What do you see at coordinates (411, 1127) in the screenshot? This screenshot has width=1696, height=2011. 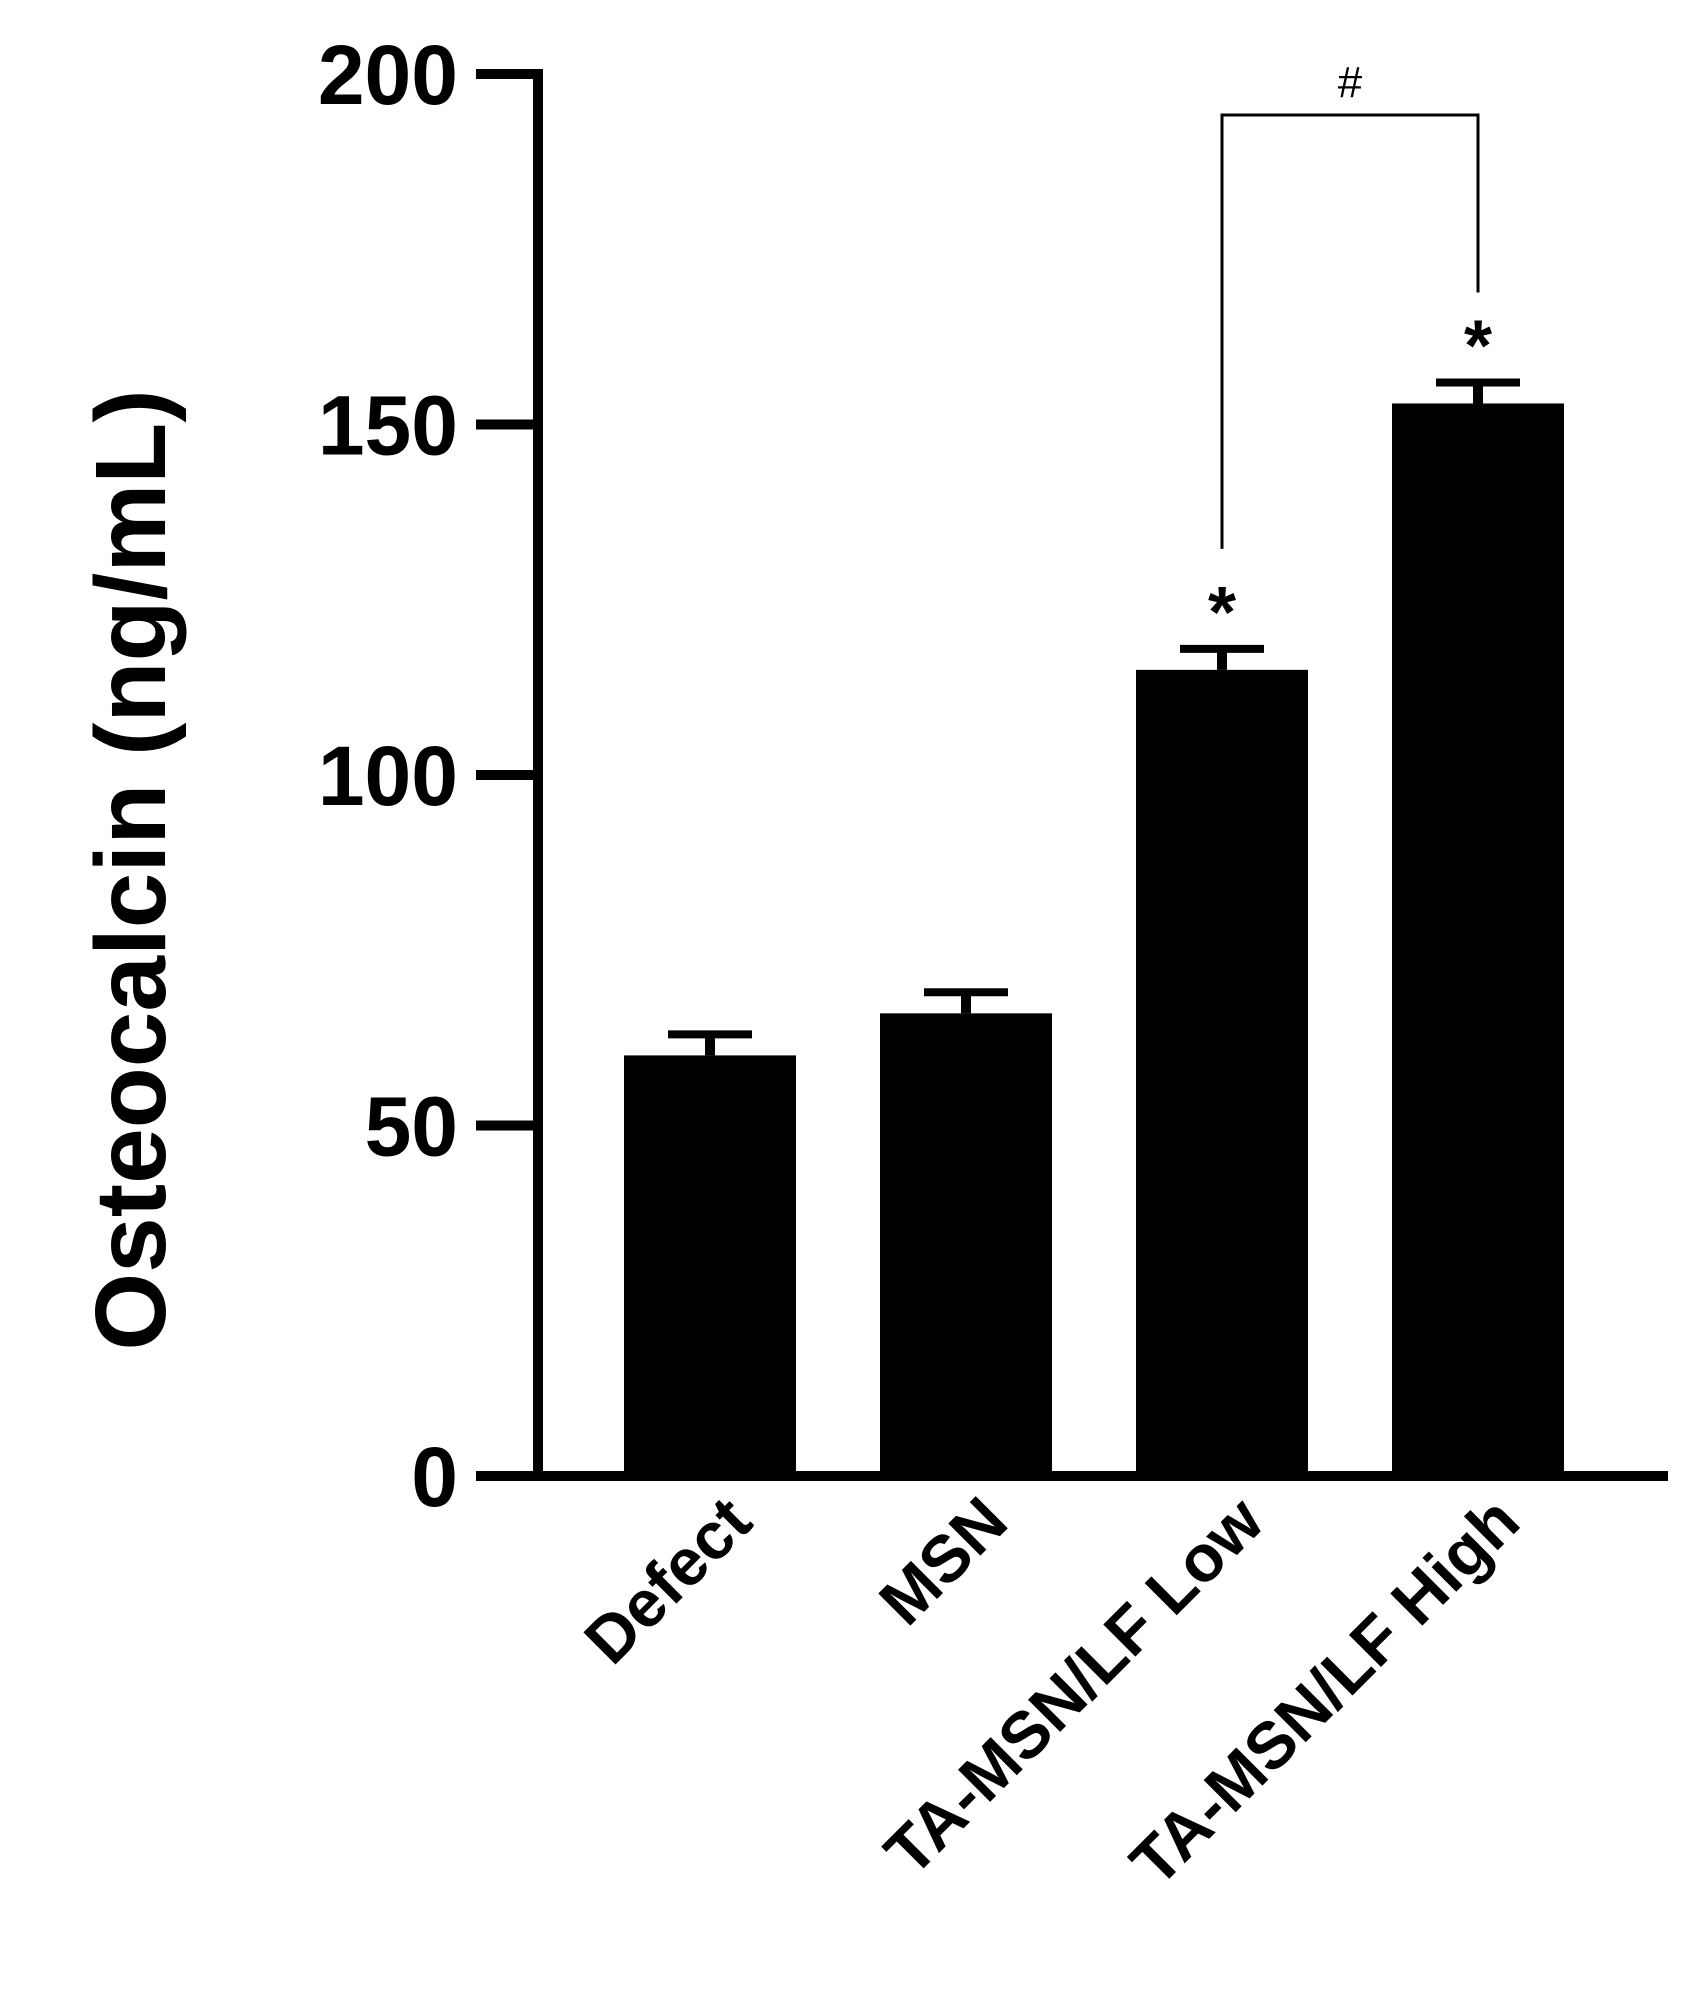 I see `y-tick-label: 50` at bounding box center [411, 1127].